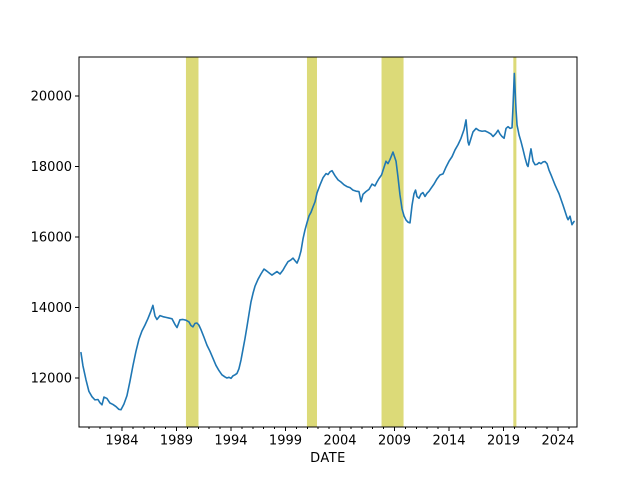 The image size is (640, 480). I want to click on x-tick-label: 2024, so click(557, 441).